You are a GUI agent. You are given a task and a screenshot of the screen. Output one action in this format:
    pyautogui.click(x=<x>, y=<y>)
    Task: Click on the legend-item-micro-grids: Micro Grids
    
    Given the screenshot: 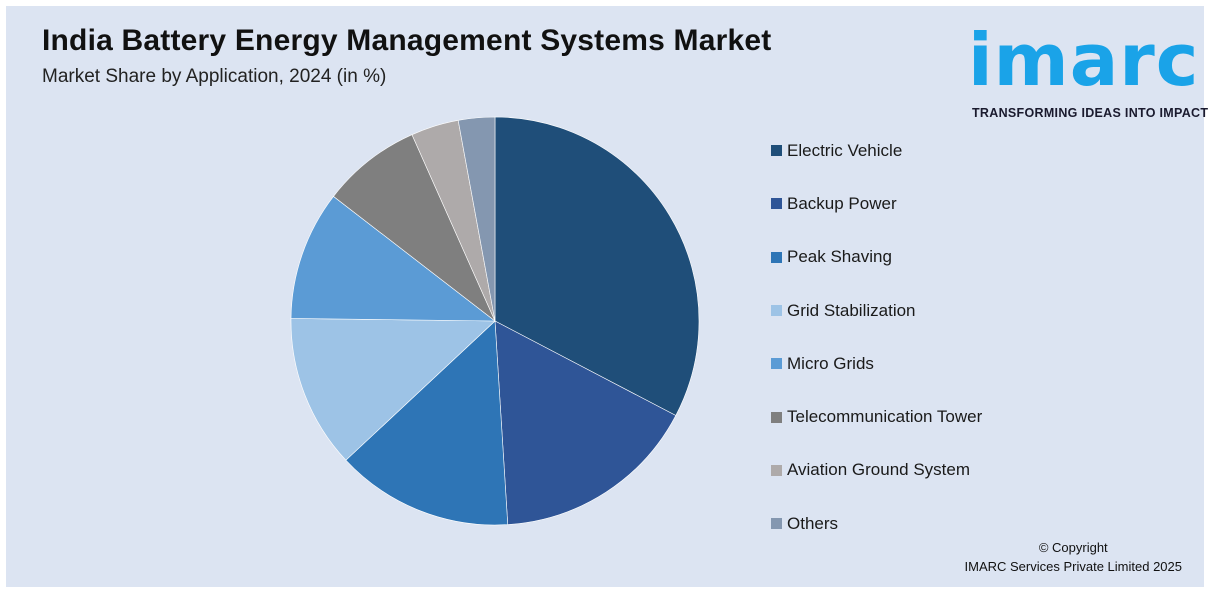 What is the action you would take?
    pyautogui.click(x=876, y=363)
    